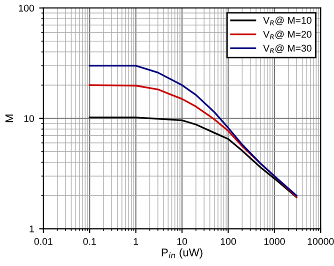 Image resolution: width=334 pixels, height=266 pixels. What do you see at coordinates (274, 241) in the screenshot?
I see `x-tick-label: 1000` at bounding box center [274, 241].